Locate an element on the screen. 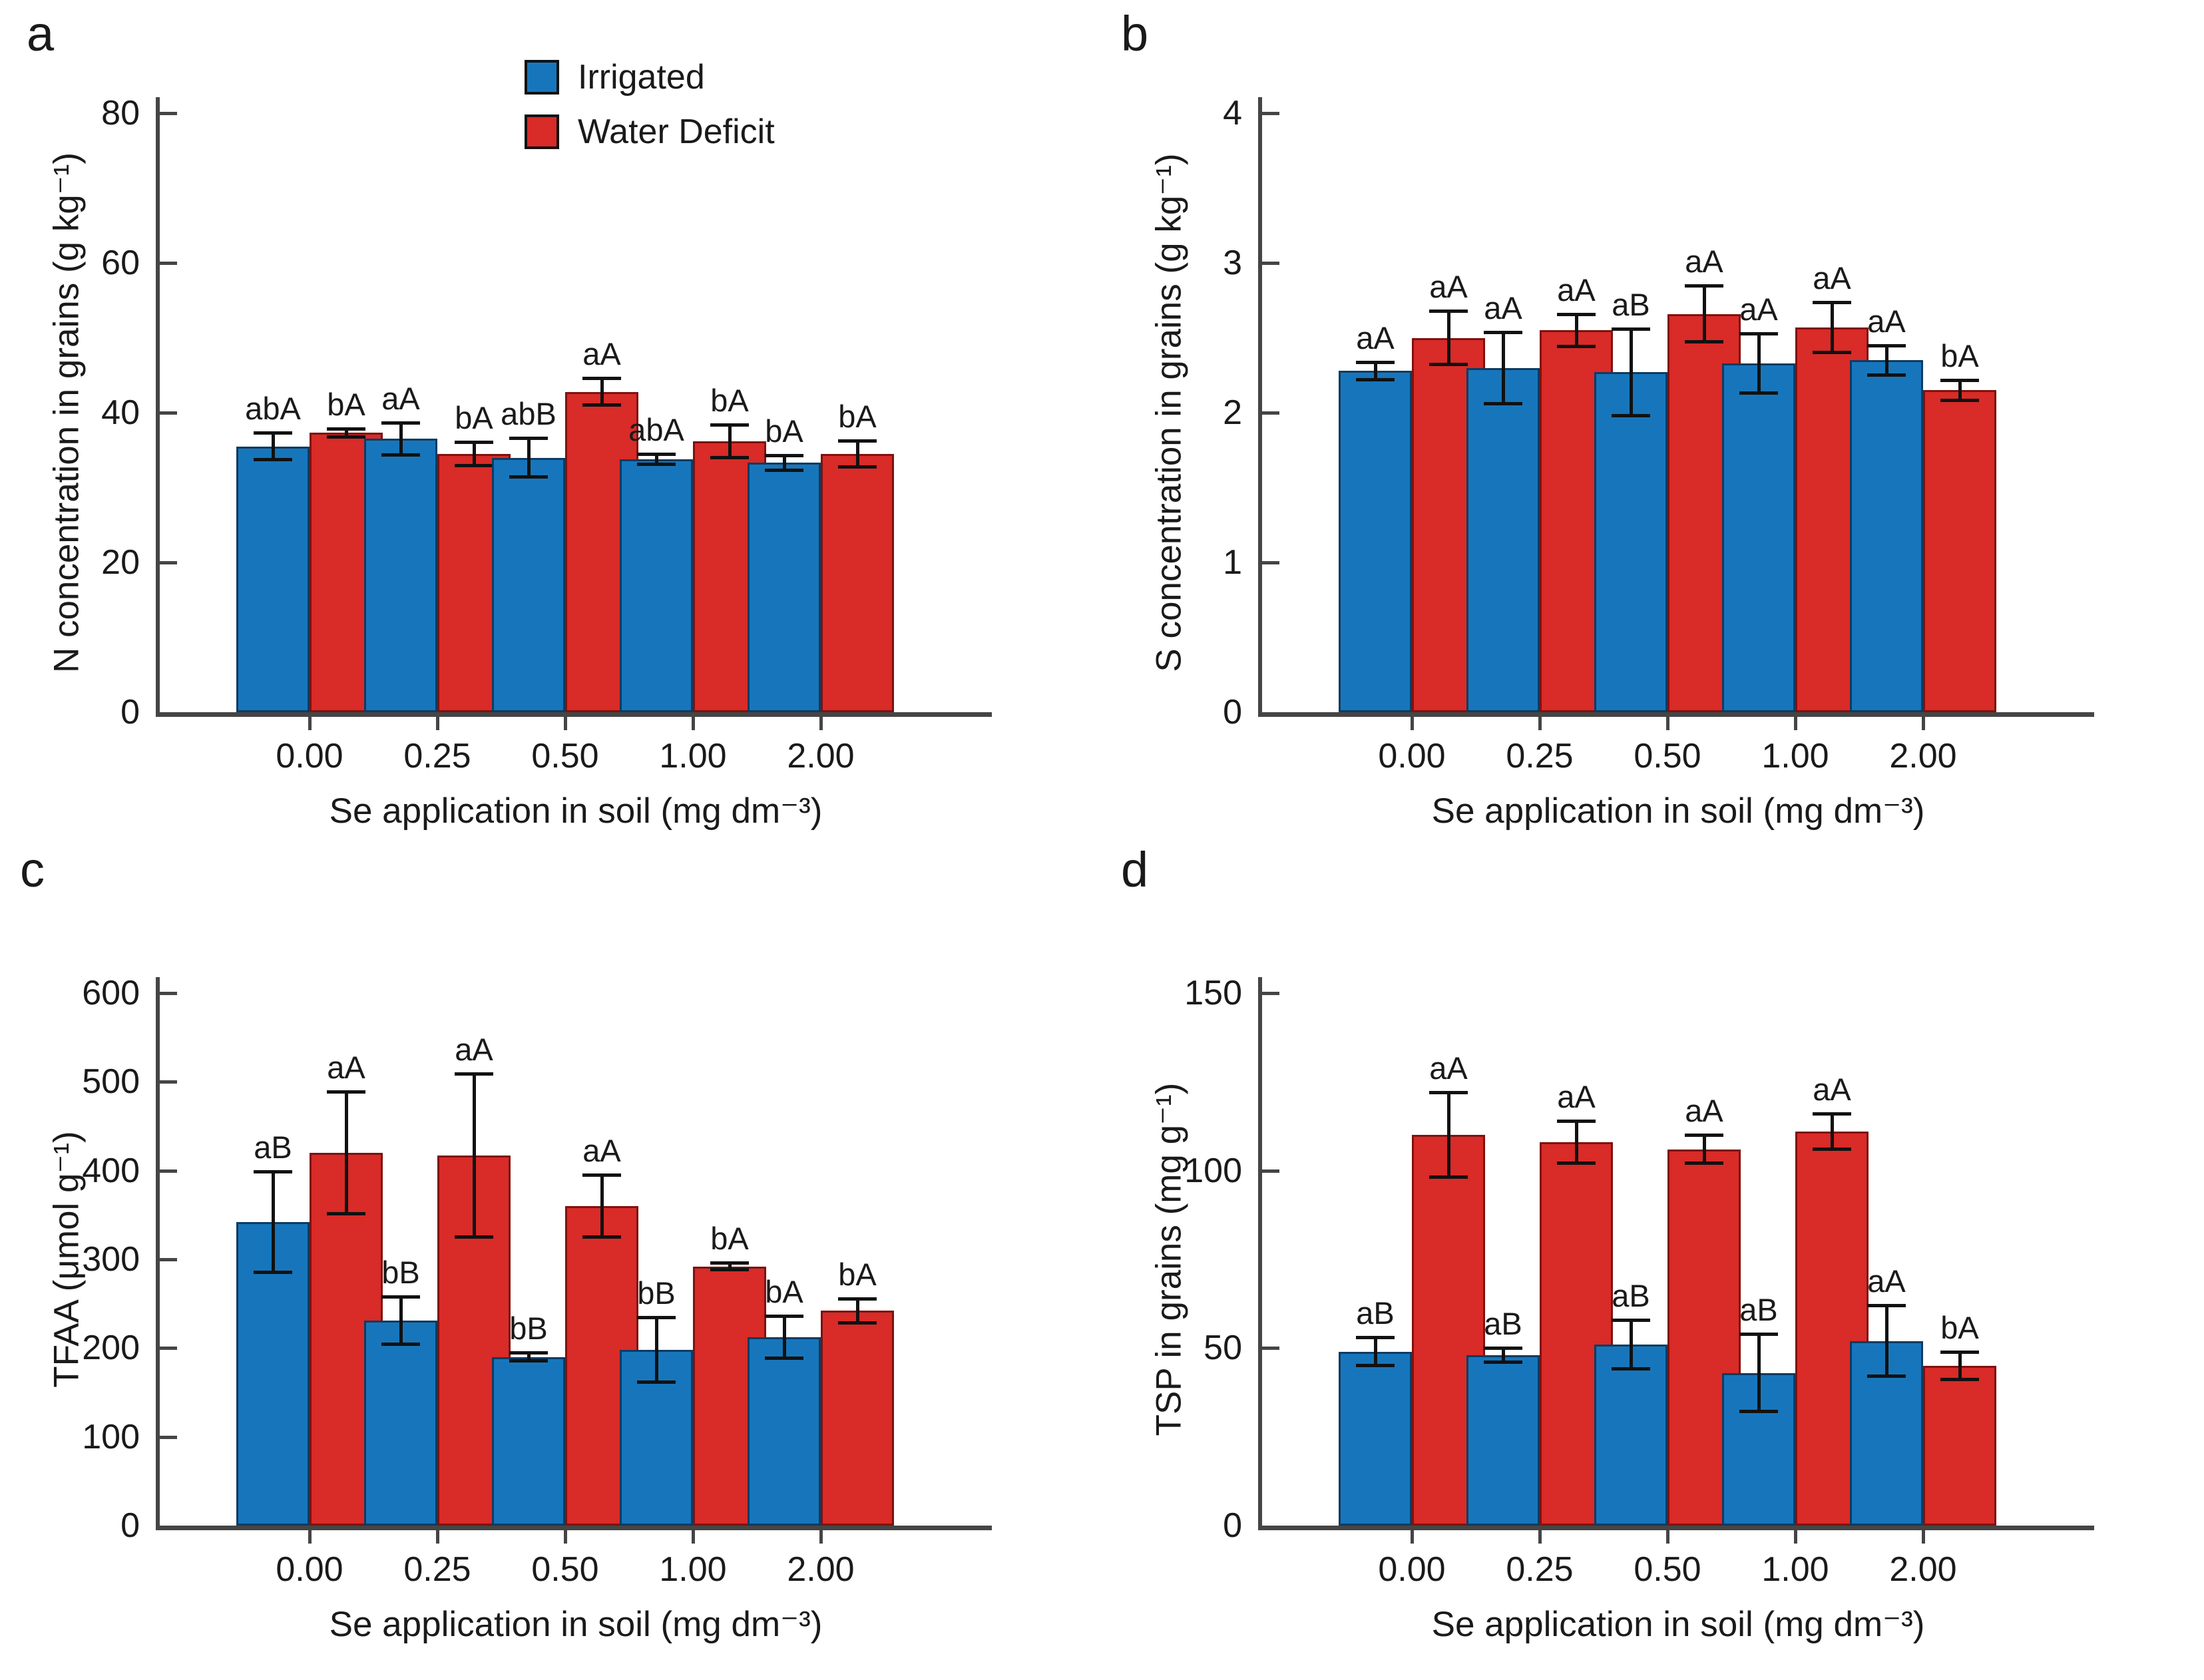 The width and height of the screenshot is (2204, 1680). legend: Irrigated Water Deficit is located at coordinates (650, 111).